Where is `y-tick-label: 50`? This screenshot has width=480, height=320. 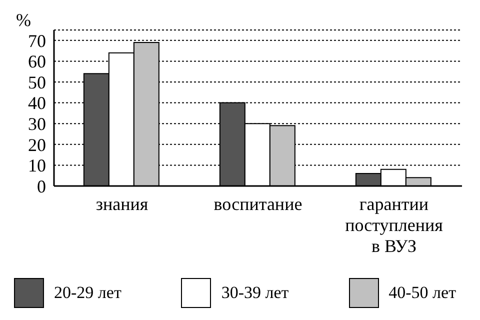
y-tick-label: 50 is located at coordinates (37, 82).